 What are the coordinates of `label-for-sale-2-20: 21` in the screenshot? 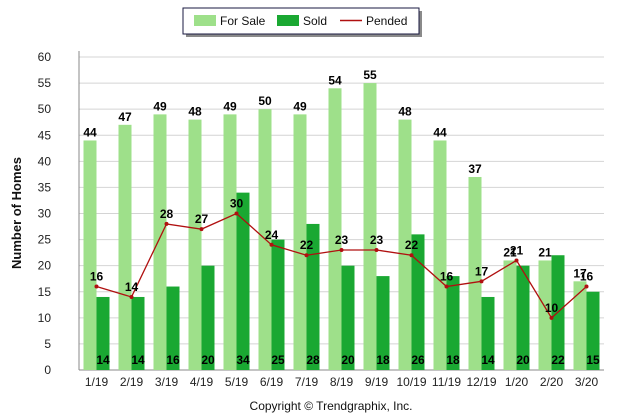 It's located at (545, 252).